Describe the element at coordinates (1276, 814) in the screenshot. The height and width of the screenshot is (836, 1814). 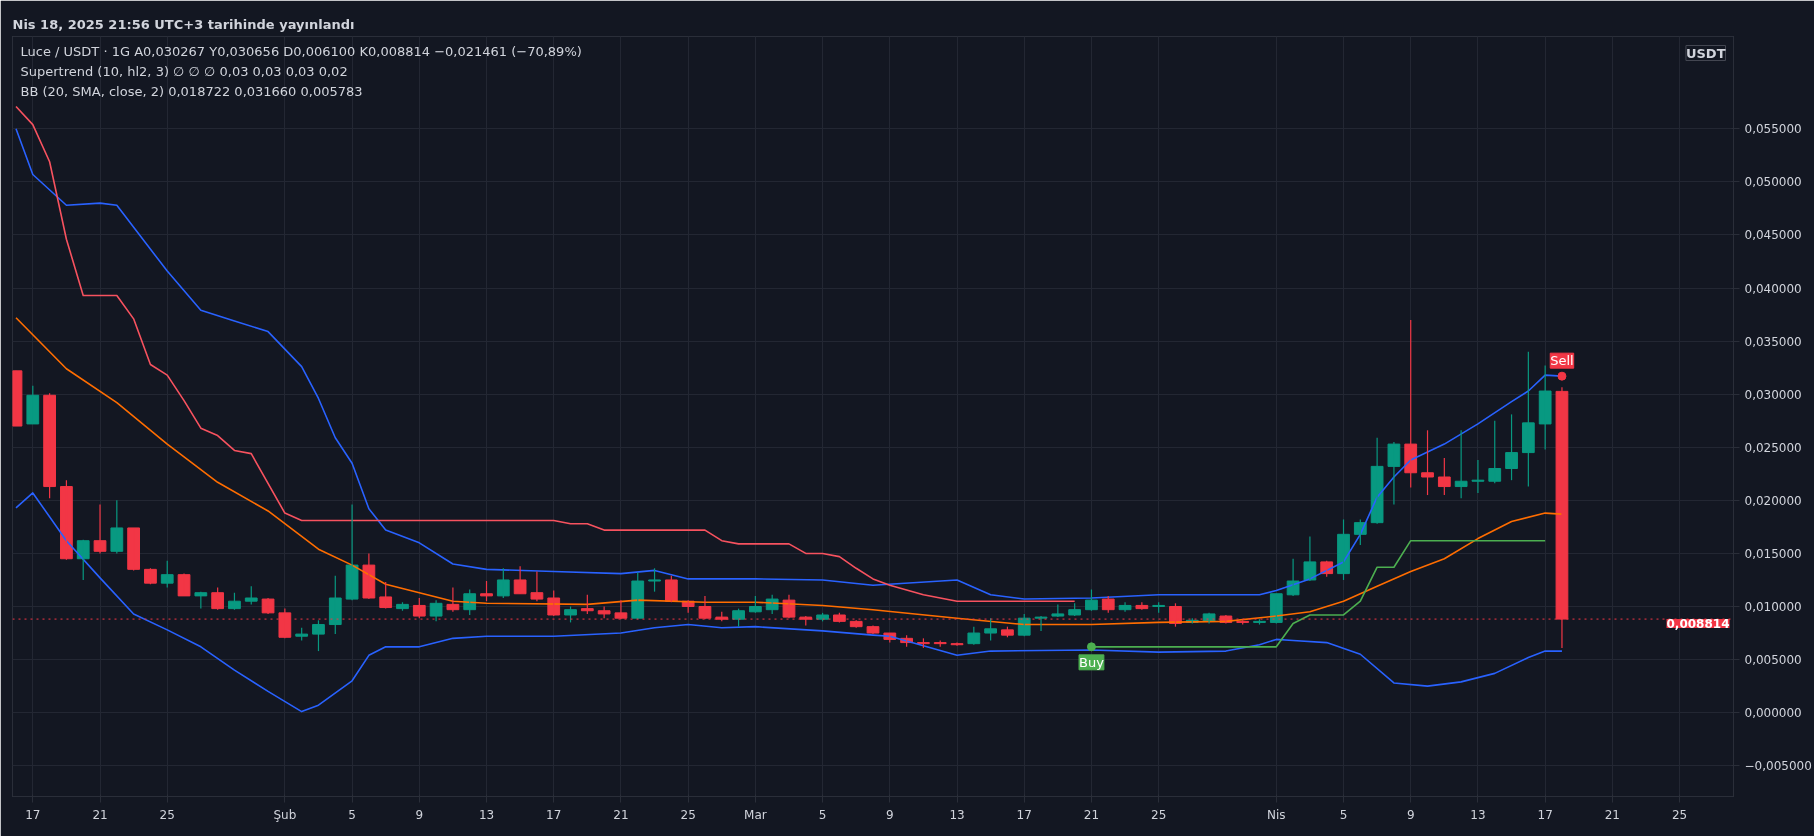
I see `x-tick-label: Nis` at that location.